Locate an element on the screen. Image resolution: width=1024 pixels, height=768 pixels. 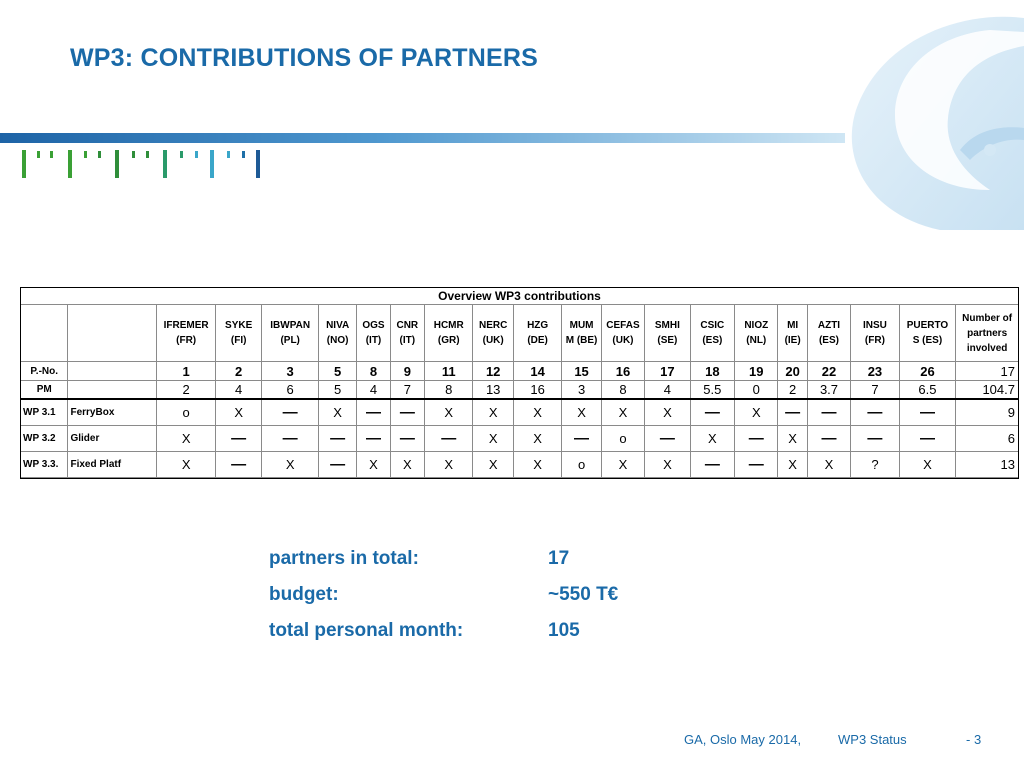
partner-header-syke: SYKE (FI) is located at coordinates (238, 333).